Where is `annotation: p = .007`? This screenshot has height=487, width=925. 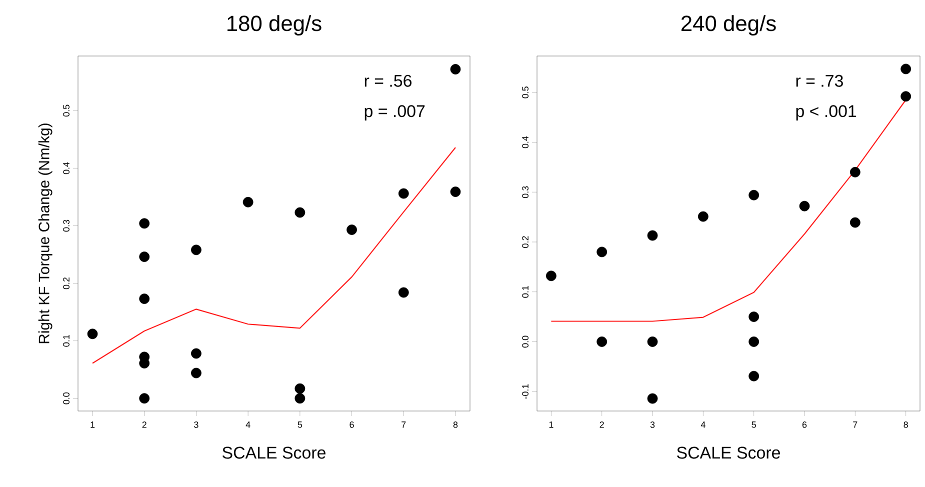 annotation: p = .007 is located at coordinates (394, 112).